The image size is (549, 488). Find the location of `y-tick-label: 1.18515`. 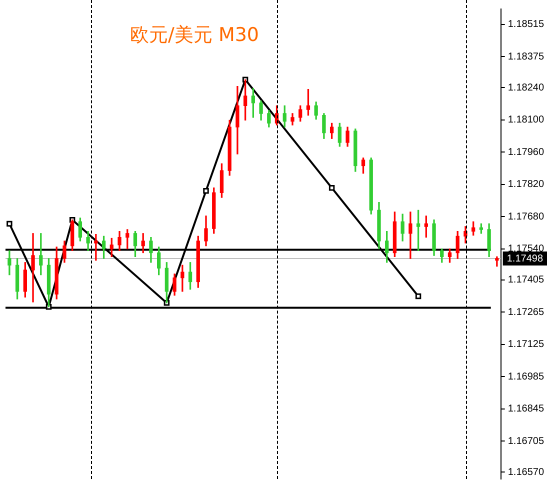

y-tick-label: 1.18515 is located at coordinates (526, 24).